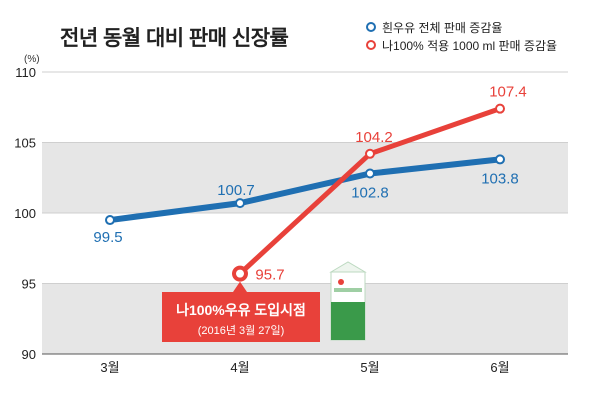 This screenshot has height=400, width=600. What do you see at coordinates (25, 213) in the screenshot?
I see `y-tick-label: 100` at bounding box center [25, 213].